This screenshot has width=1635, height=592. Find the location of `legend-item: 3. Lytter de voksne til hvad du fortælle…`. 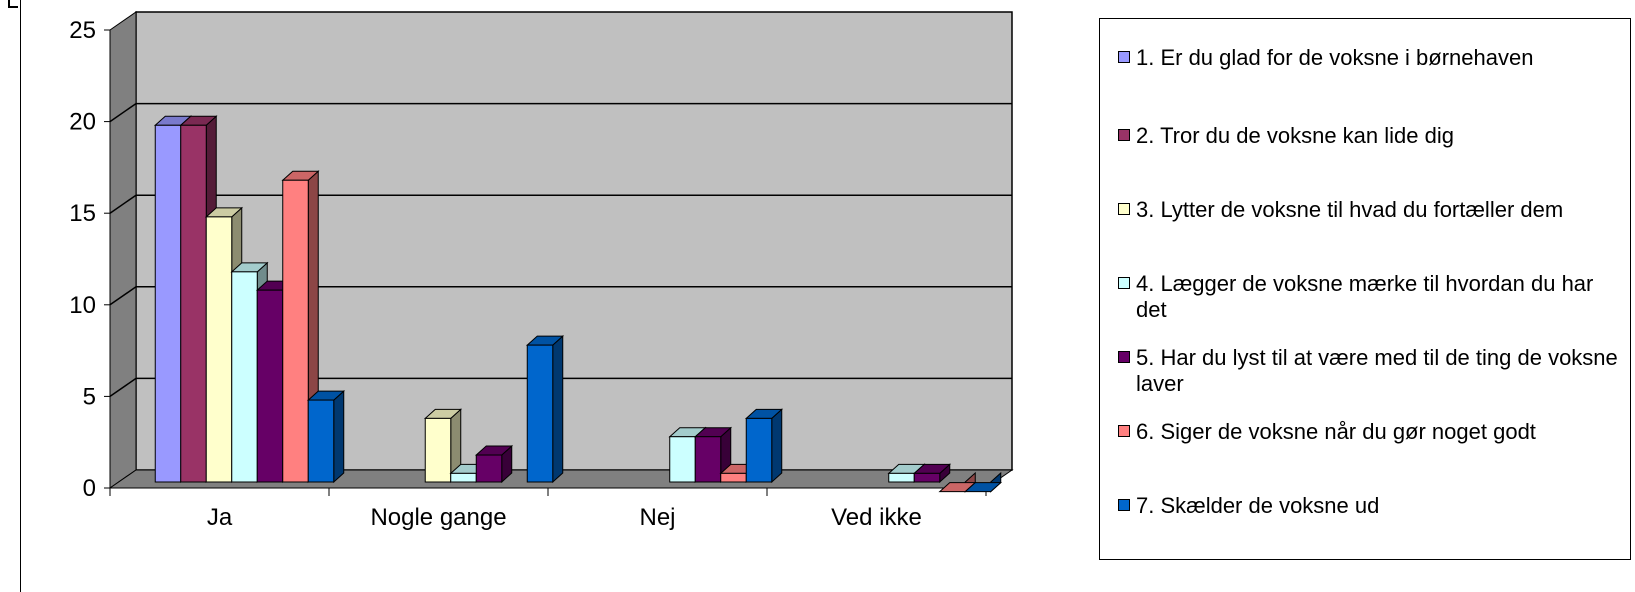

legend-item: 3. Lytter de voksne til hvad du fortælle… is located at coordinates (1370, 210).